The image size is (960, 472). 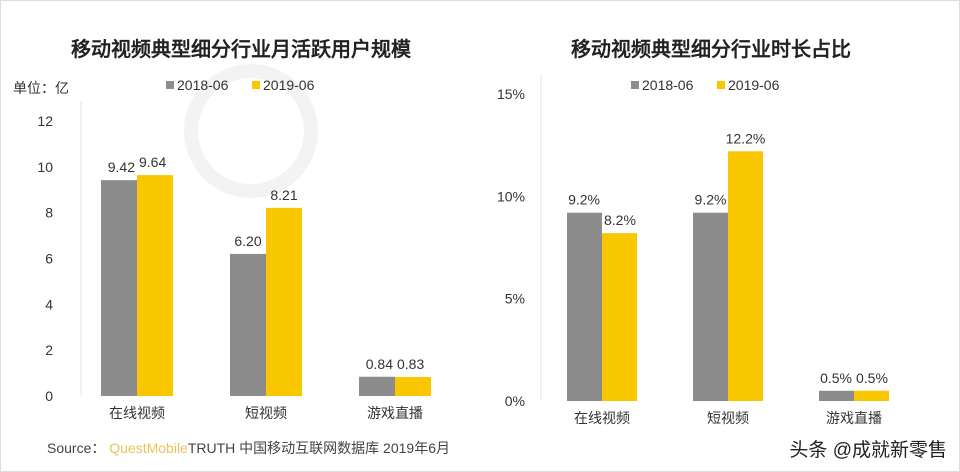 I want to click on y-tick-label: 10, so click(x=45, y=167).